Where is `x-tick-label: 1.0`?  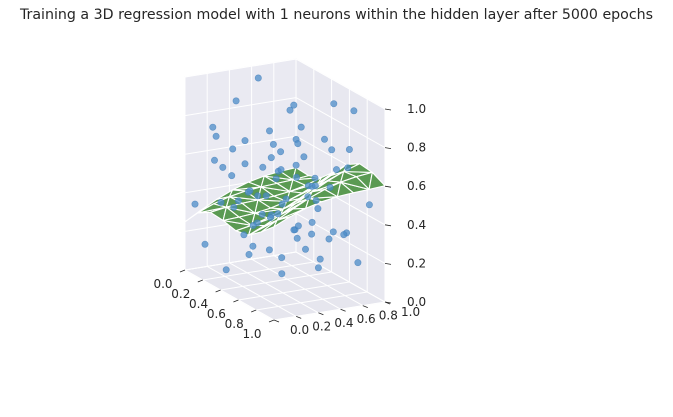 x-tick-label: 1.0 is located at coordinates (251, 334).